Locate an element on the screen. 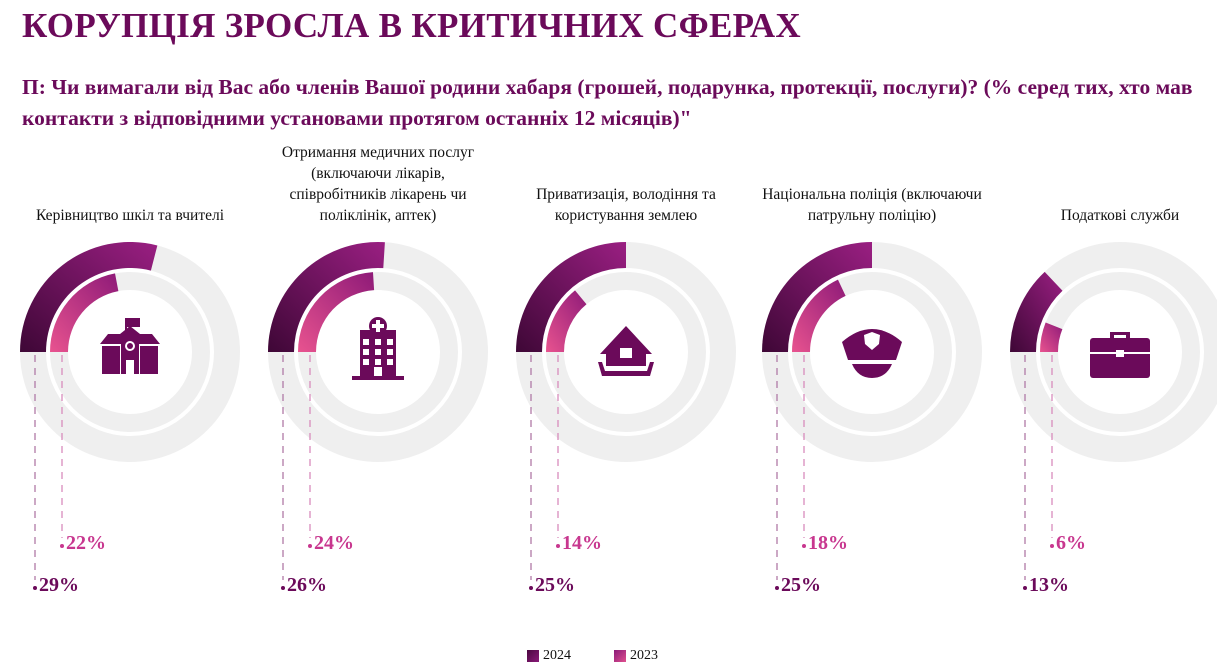 The width and height of the screenshot is (1217, 672). data-label-2023: 6% is located at coordinates (1071, 543).